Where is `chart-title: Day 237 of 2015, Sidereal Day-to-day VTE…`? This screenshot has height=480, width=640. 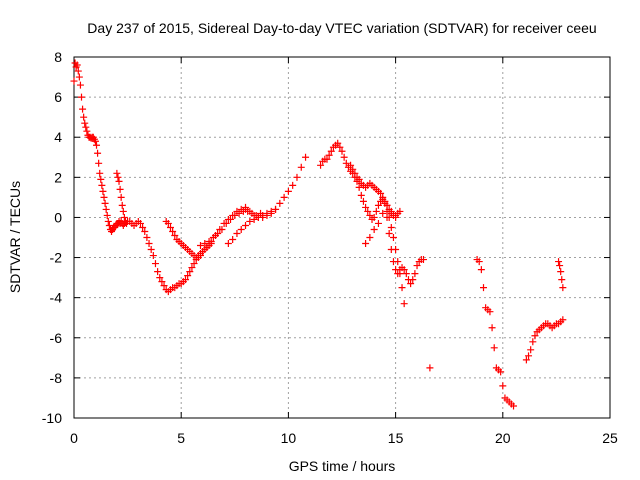
chart-title: Day 237 of 2015, Sidereal Day-to-day VTE… is located at coordinates (341, 28).